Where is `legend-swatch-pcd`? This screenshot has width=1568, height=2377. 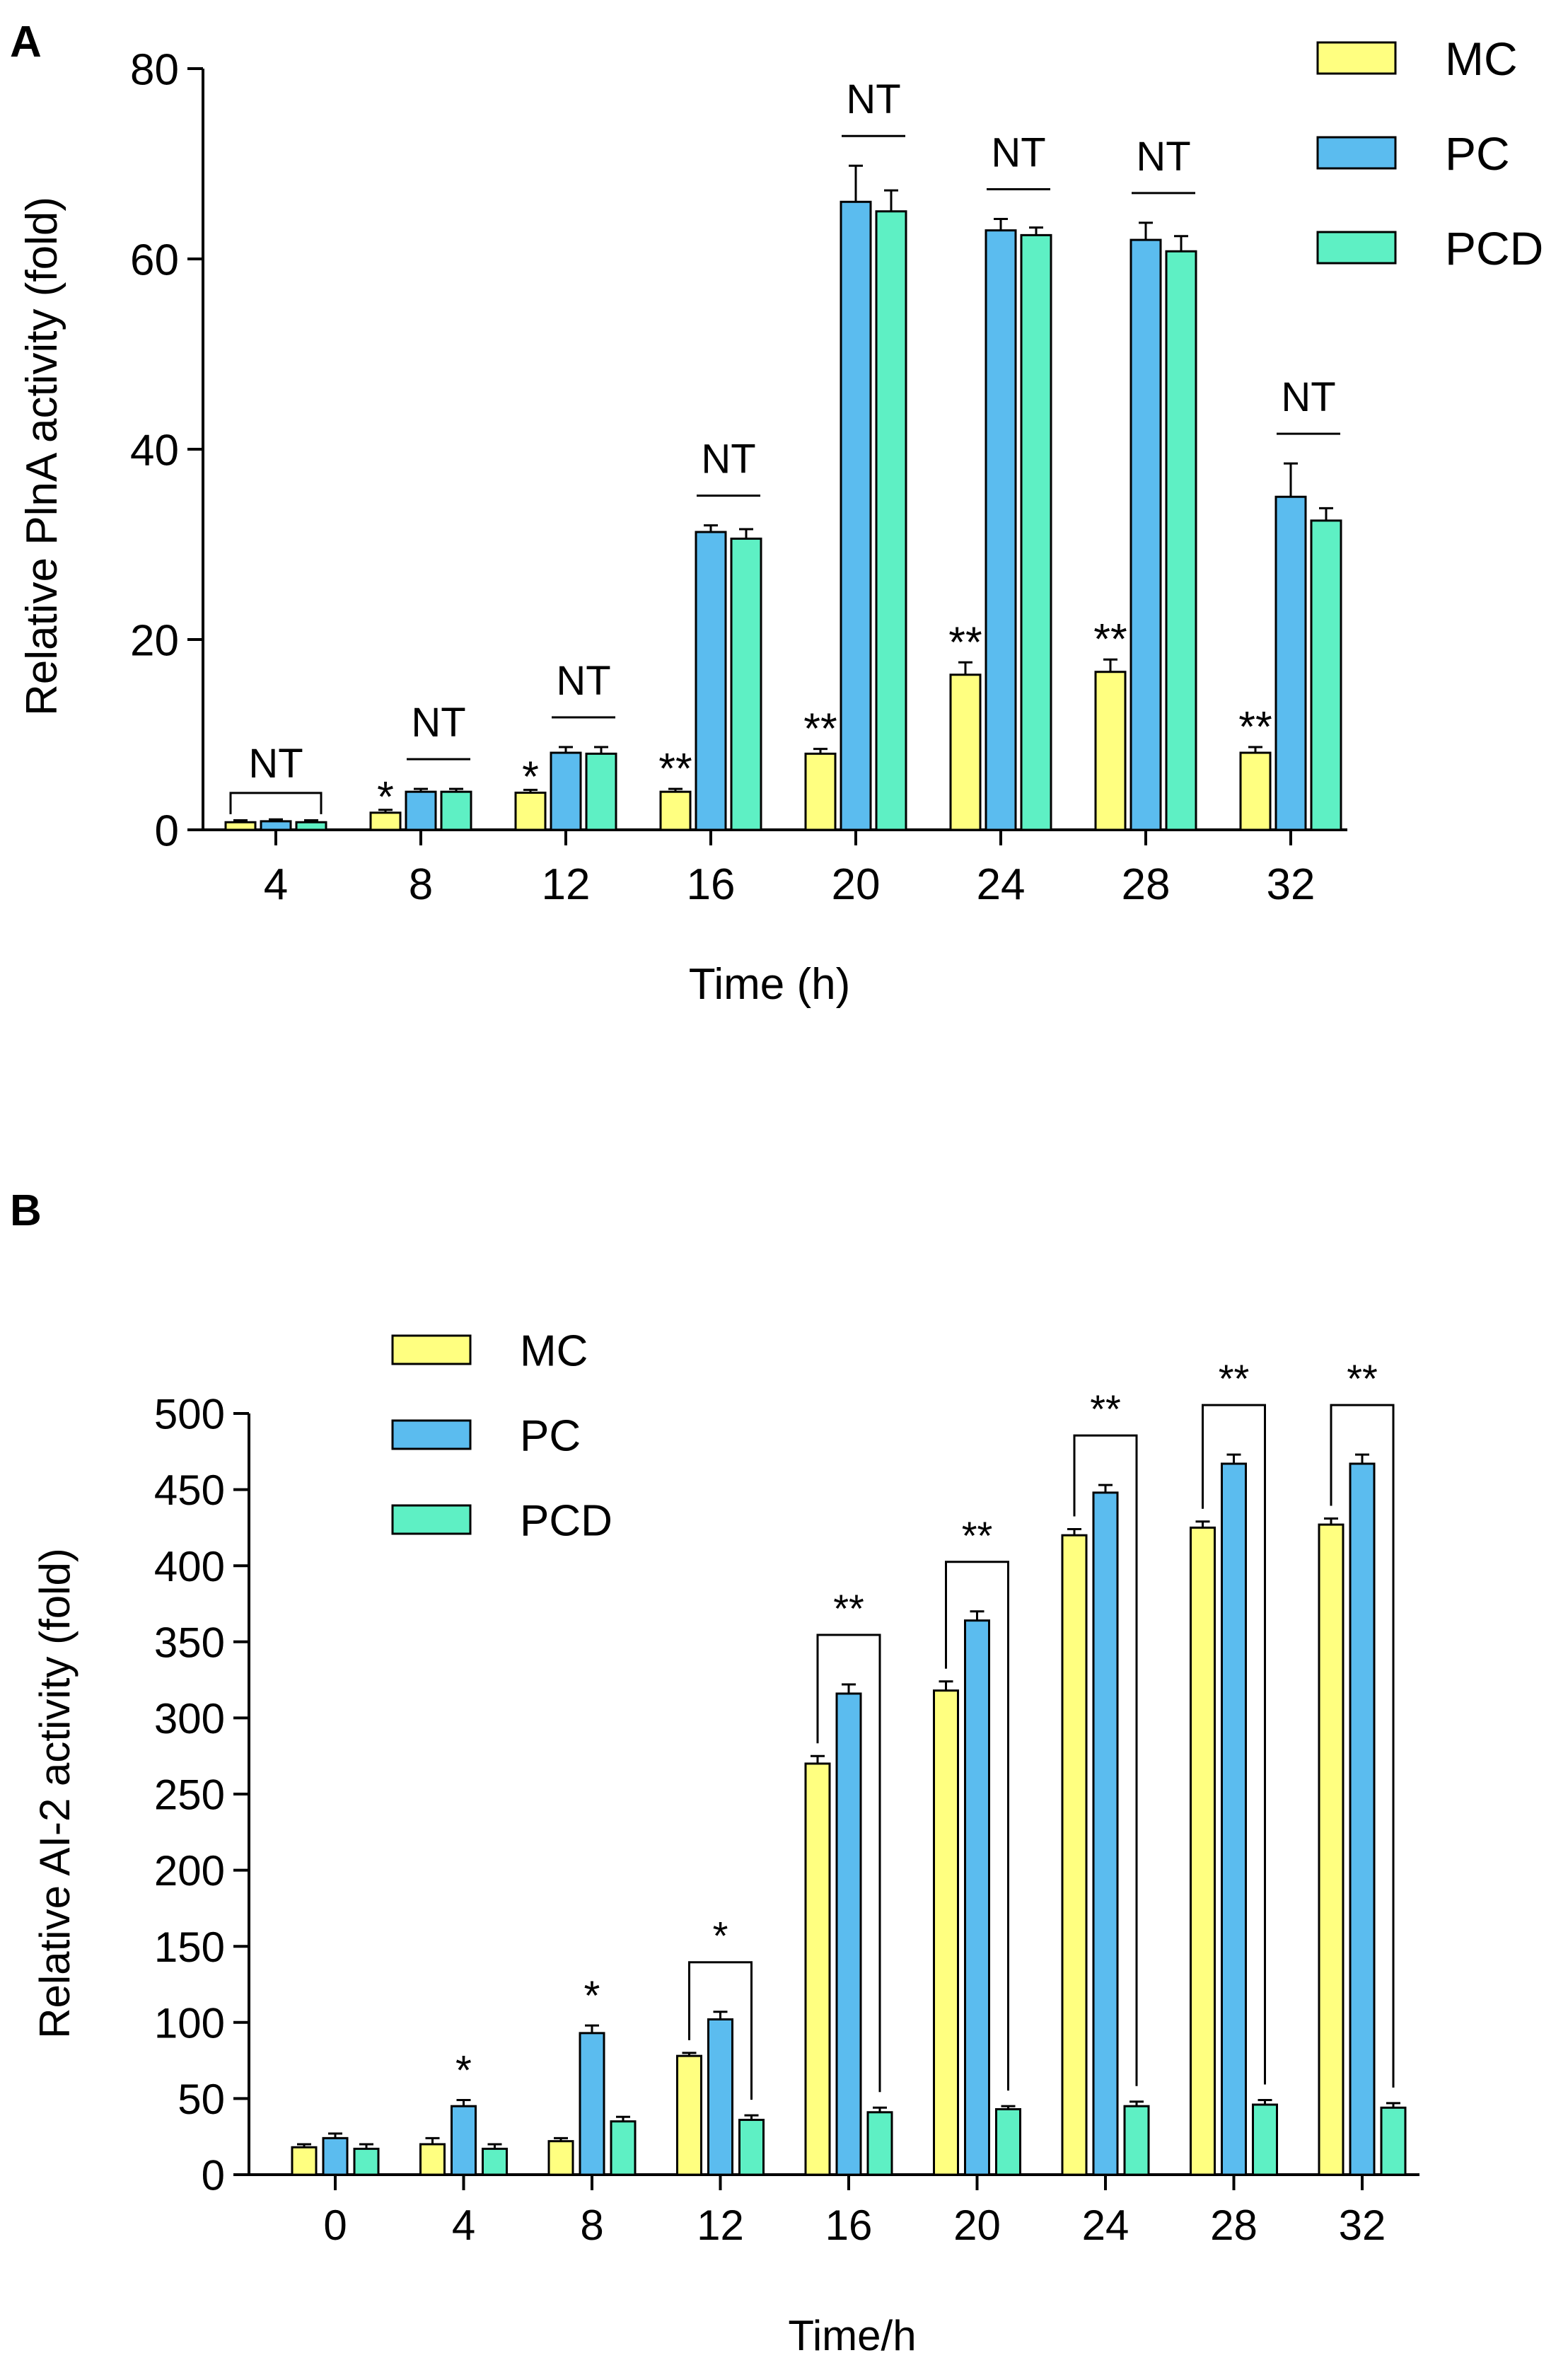
legend-swatch-pcd is located at coordinates (1356, 248).